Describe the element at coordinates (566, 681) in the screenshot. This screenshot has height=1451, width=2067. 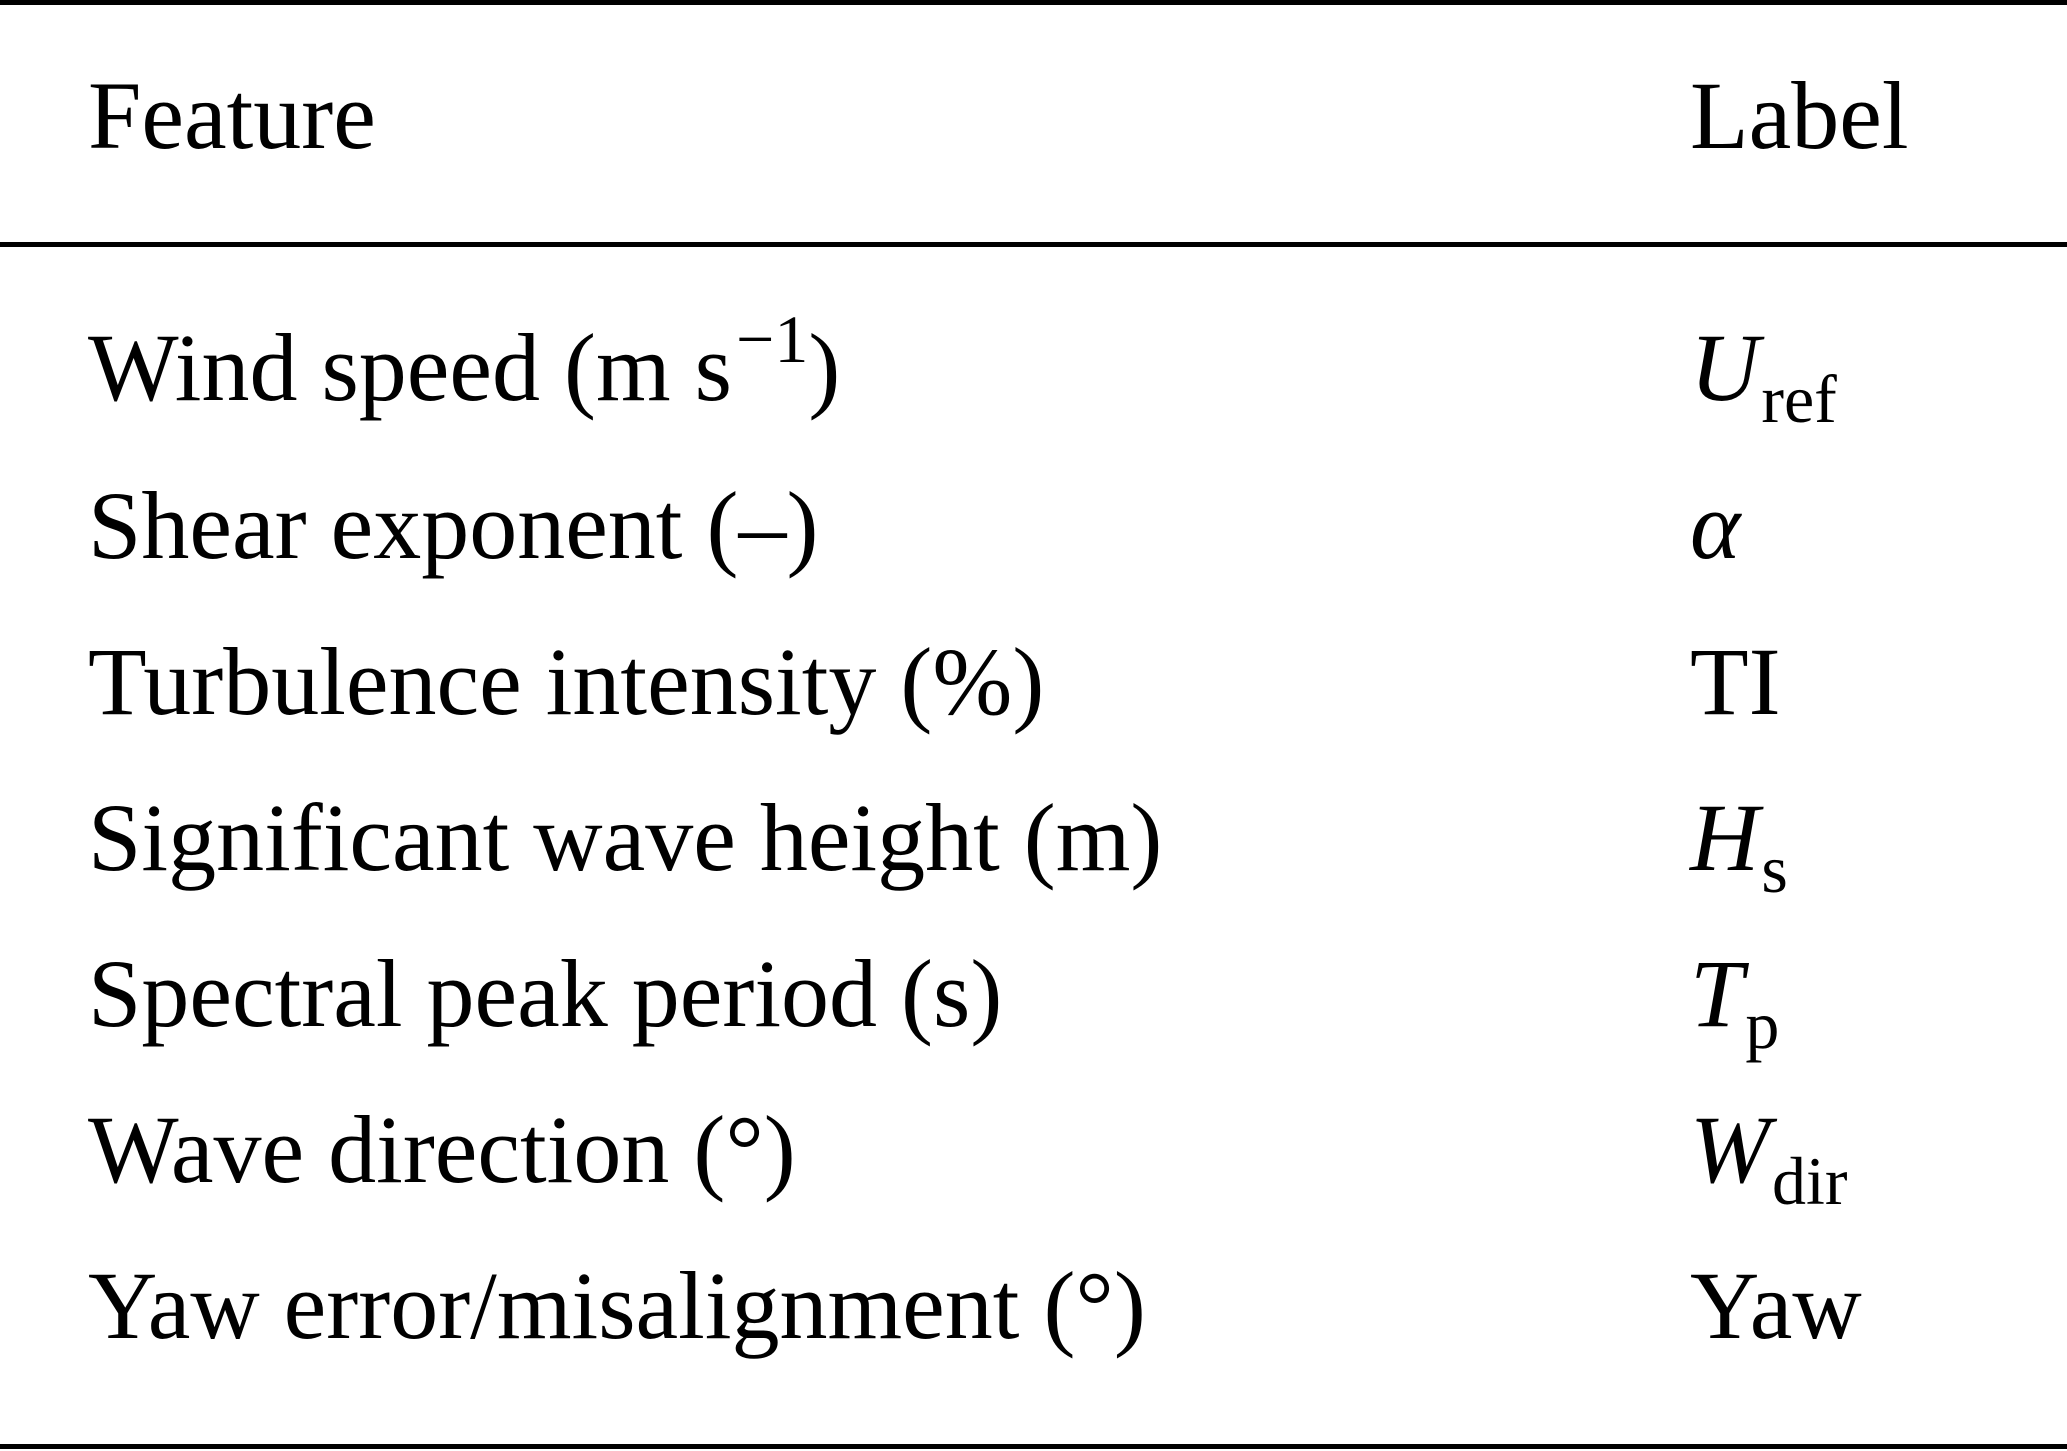
I see `table-row-feature: Turbulence intensity (%)` at that location.